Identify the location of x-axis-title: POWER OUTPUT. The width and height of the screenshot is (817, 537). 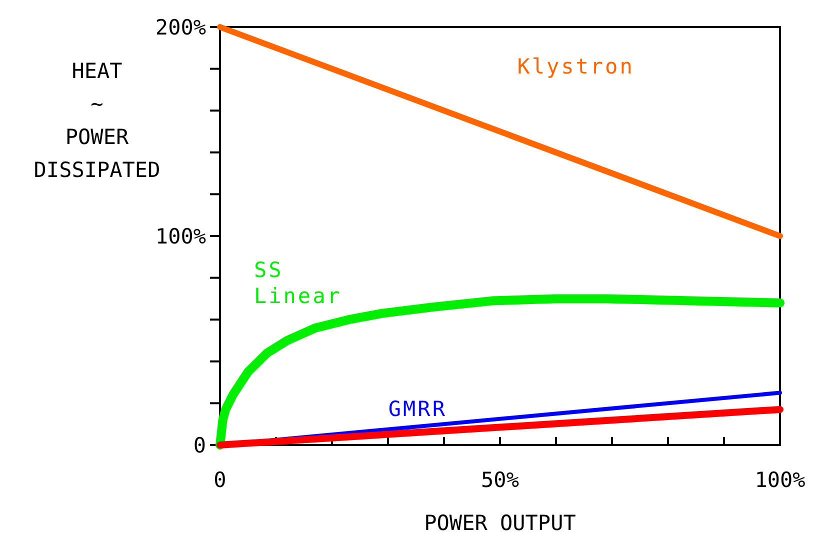
(500, 523).